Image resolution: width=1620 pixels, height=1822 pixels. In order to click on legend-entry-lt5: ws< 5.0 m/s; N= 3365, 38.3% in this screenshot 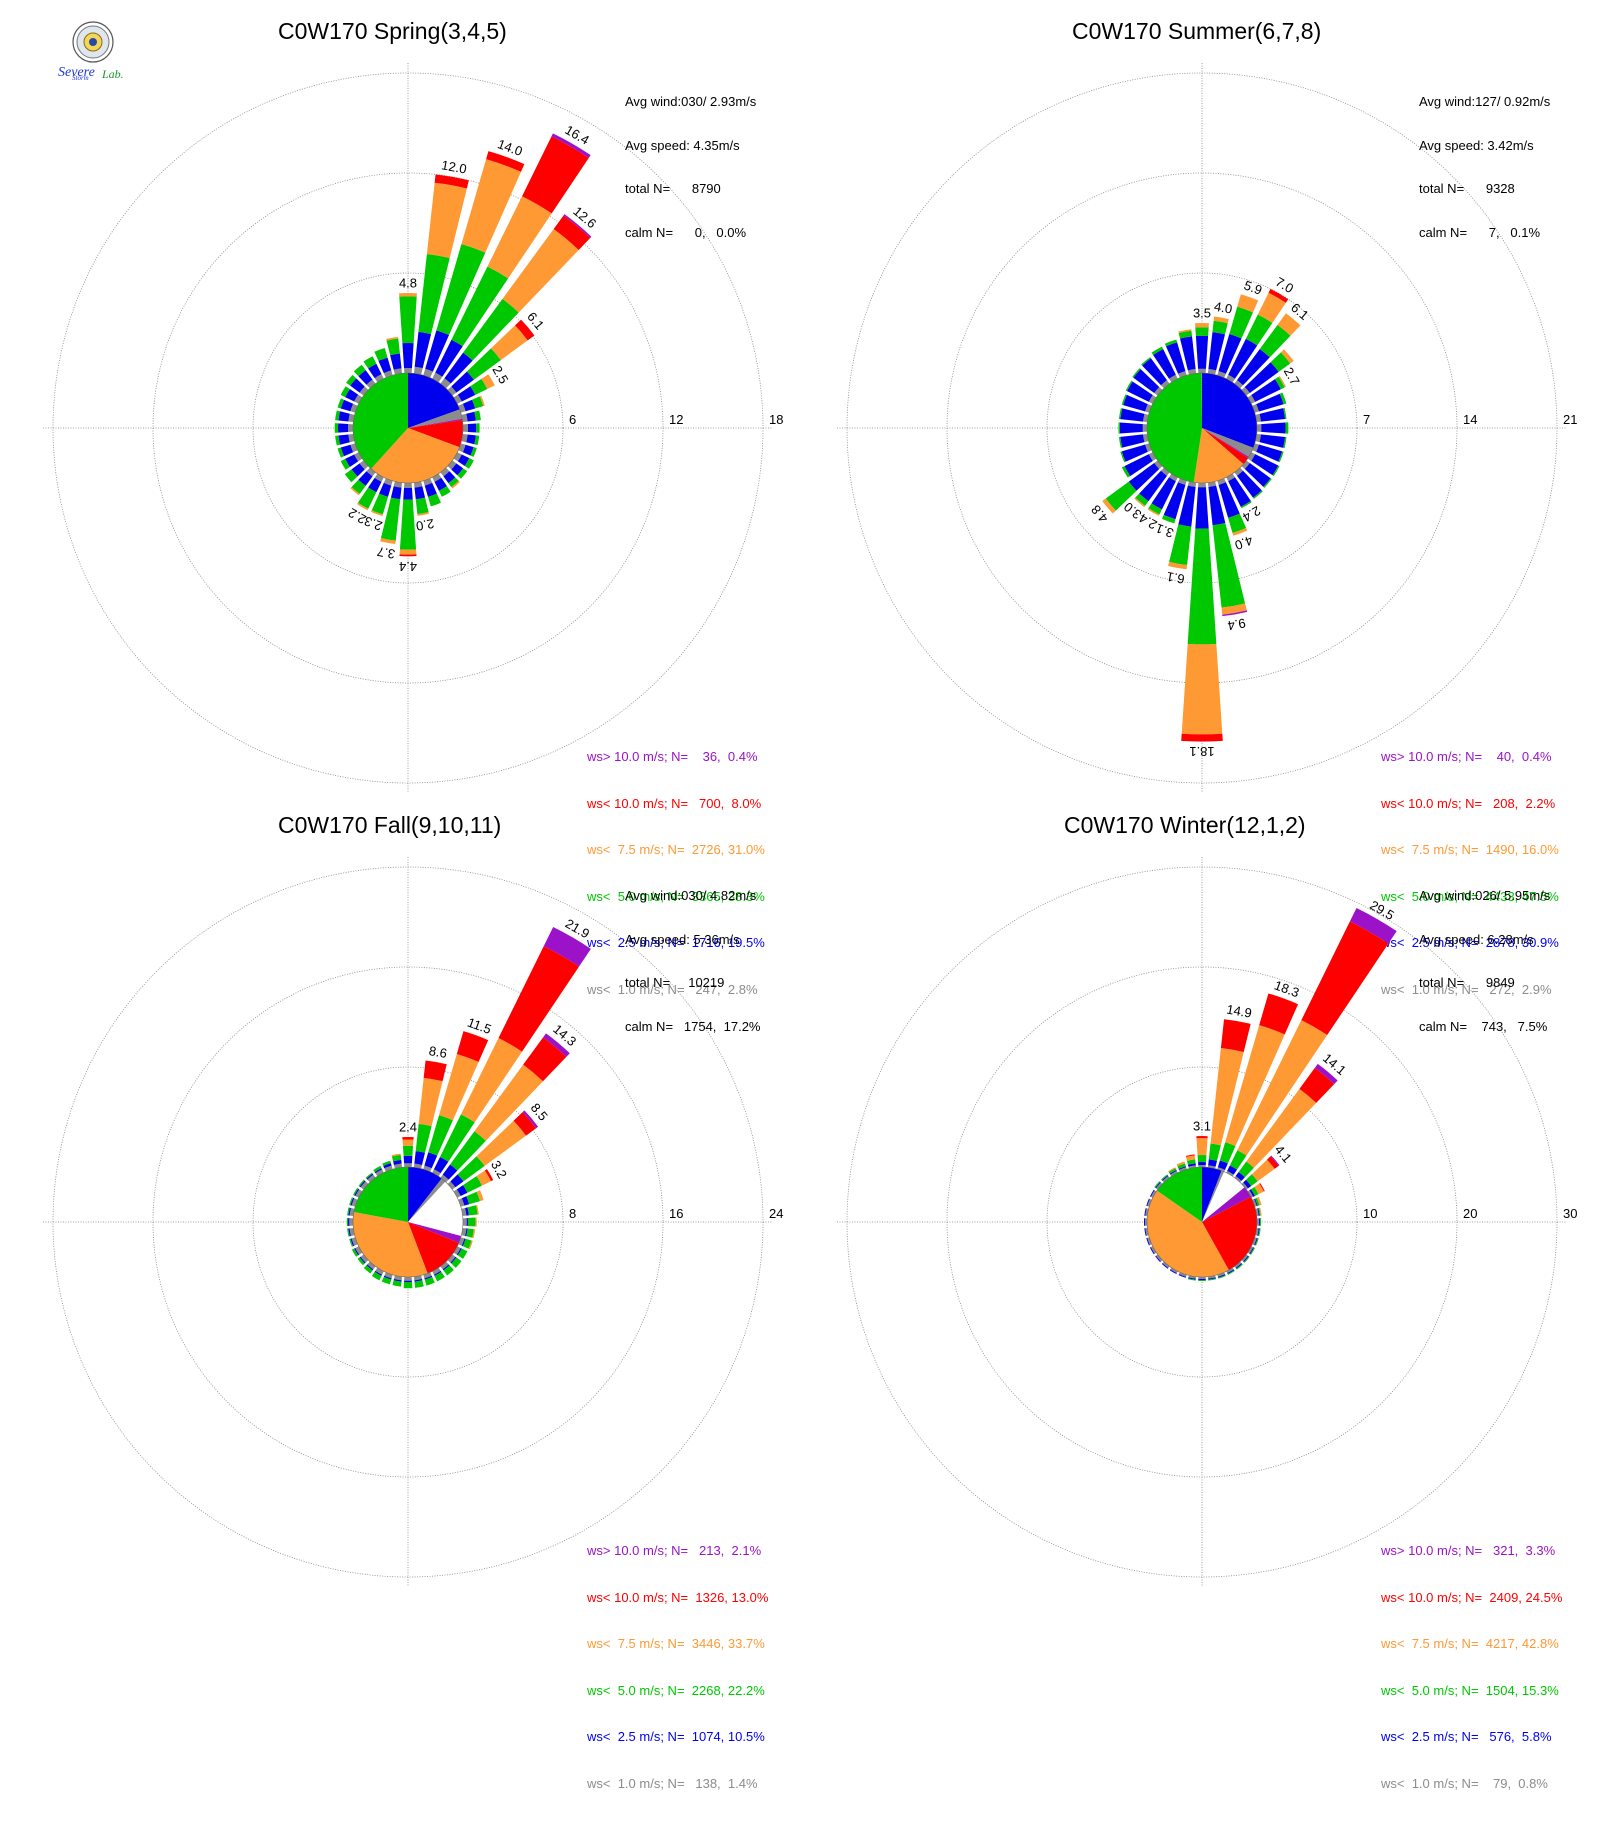, I will do `click(676, 896)`.